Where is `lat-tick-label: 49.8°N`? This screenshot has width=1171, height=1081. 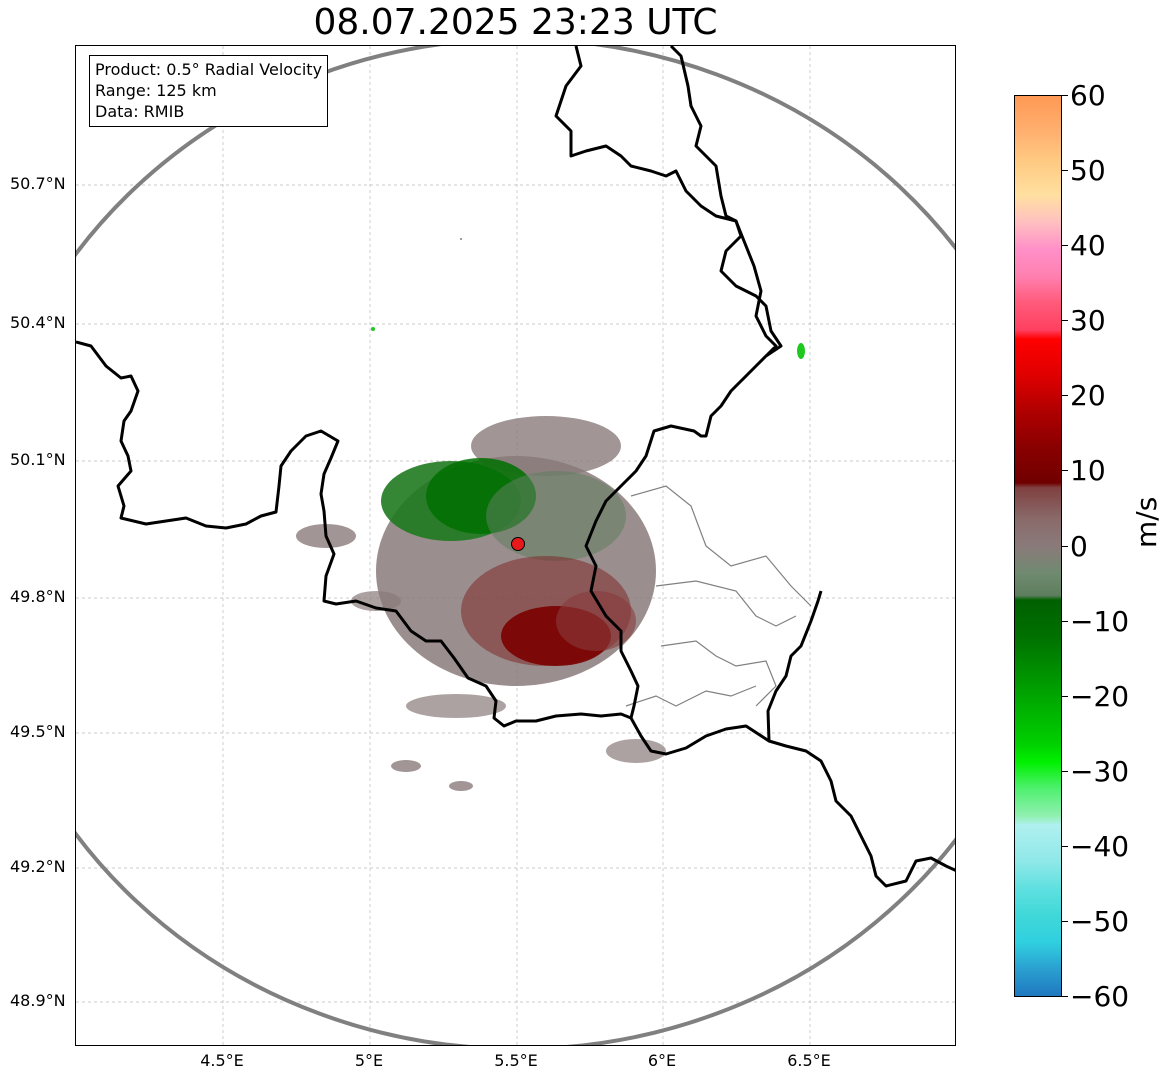
lat-tick-label: 49.8°N is located at coordinates (38, 596).